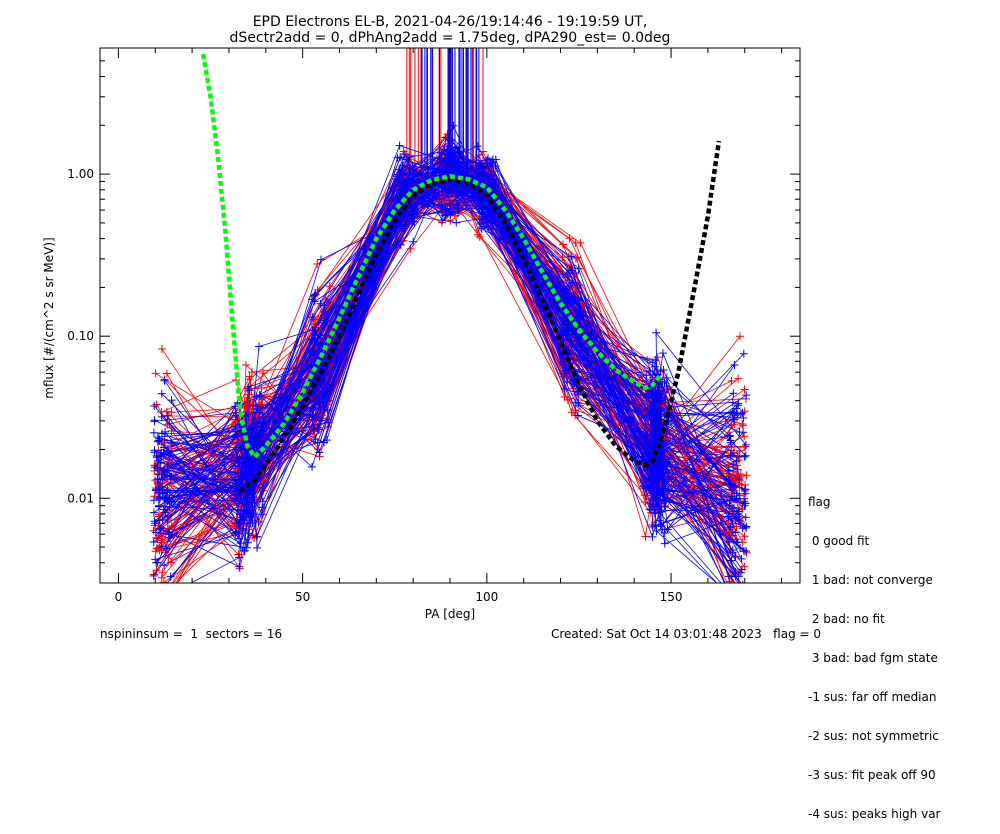  What do you see at coordinates (873, 658) in the screenshot?
I see `legend-item: 3 bad: bad fgm state` at bounding box center [873, 658].